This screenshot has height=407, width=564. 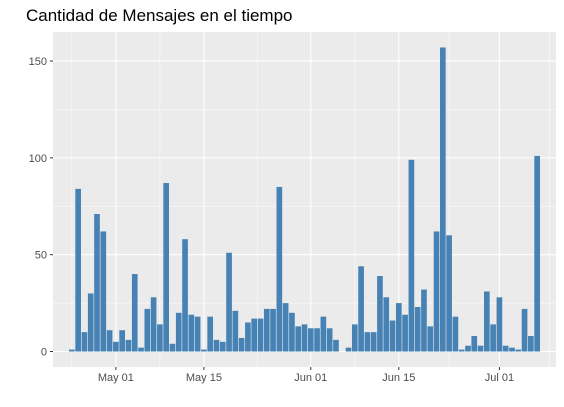 What do you see at coordinates (44, 353) in the screenshot?
I see `y-tick-label: 0` at bounding box center [44, 353].